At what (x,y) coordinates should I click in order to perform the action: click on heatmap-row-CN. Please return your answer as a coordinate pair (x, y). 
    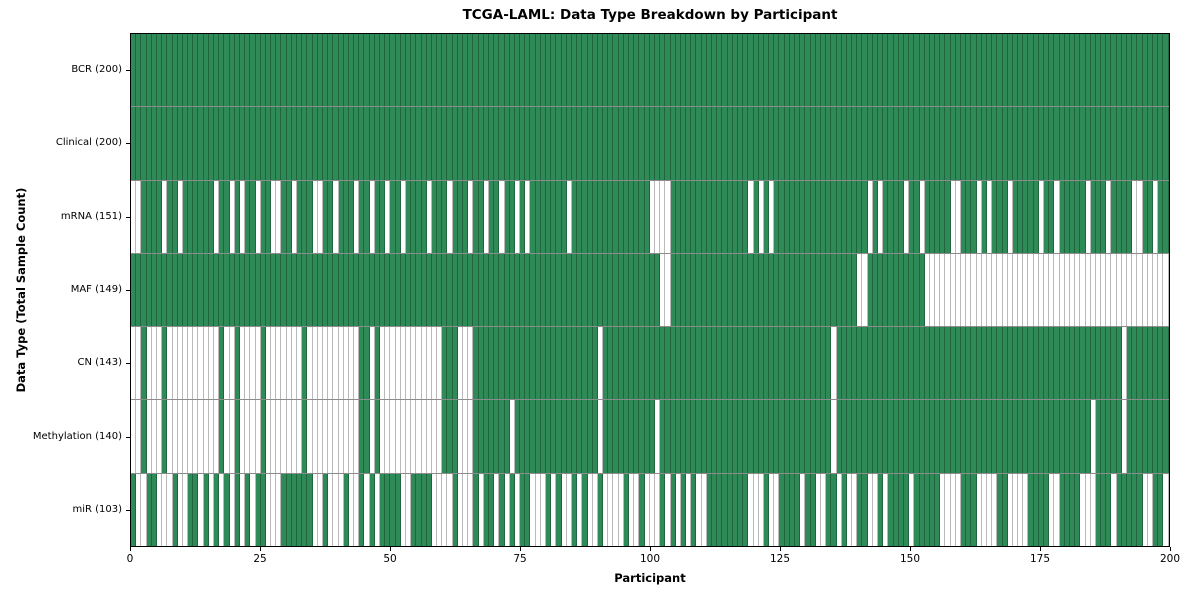
    Looking at the image, I should click on (650, 363).